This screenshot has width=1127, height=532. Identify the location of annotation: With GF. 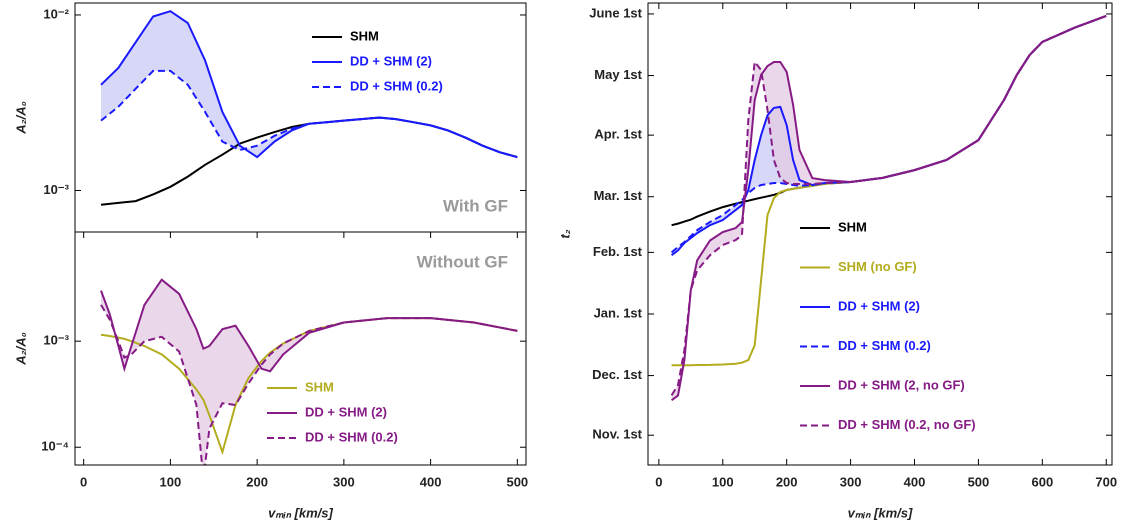
(475, 205).